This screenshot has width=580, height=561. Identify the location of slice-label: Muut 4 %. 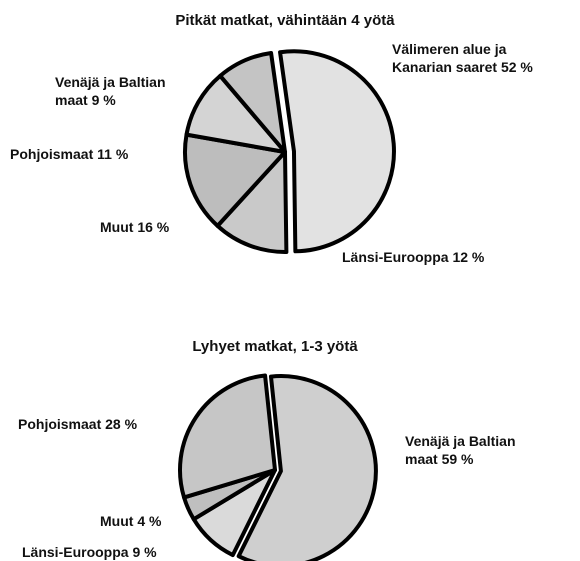
(160, 521).